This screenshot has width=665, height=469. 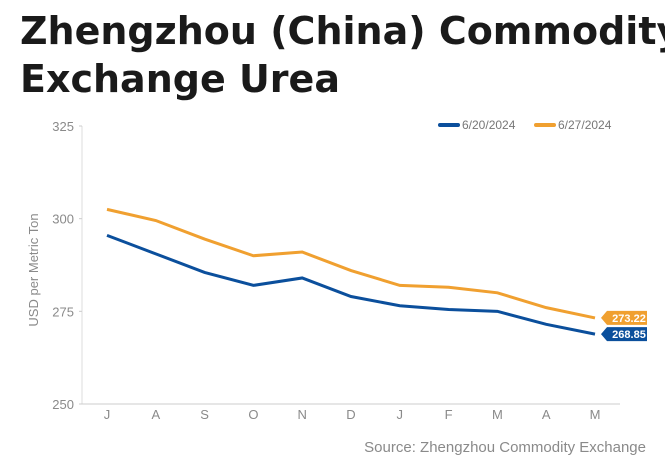 I want to click on source: Source: Zhengzhou Commodity Exchange, so click(x=505, y=447).